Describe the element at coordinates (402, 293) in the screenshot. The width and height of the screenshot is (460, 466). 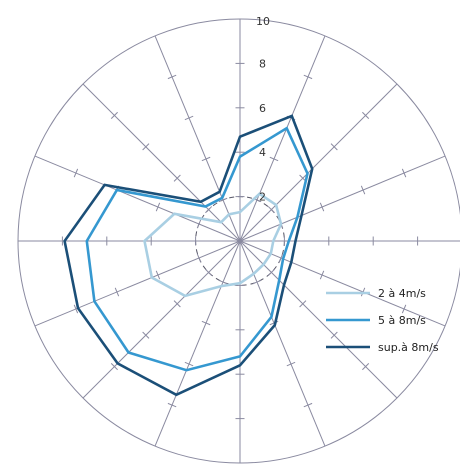
I see `legend-label: 2 à 4m/s` at that location.